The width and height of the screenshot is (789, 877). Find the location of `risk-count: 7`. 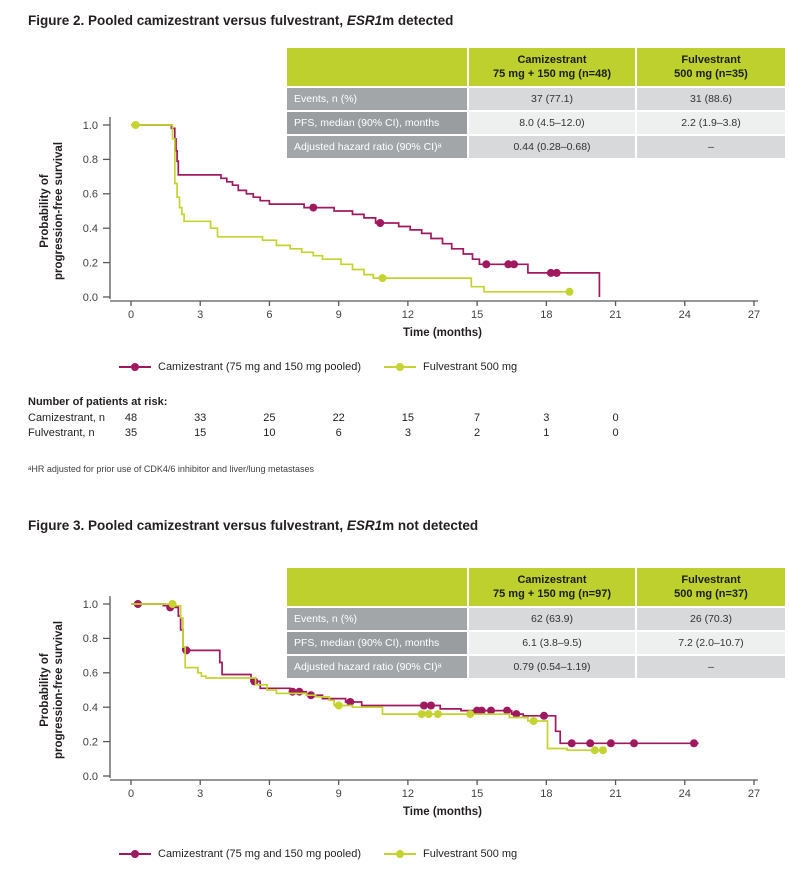

risk-count: 7 is located at coordinates (477, 418).